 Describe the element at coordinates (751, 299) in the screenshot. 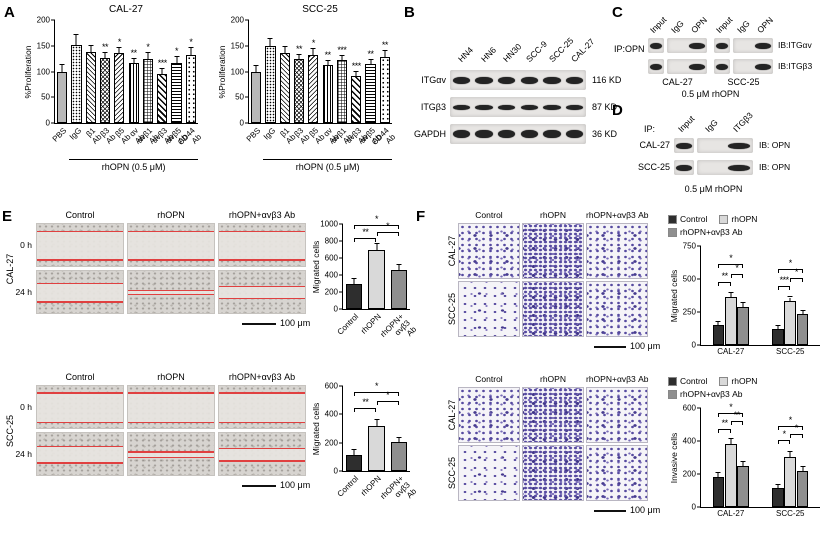

I see `plot-area: 0 250 500 750 CAL-27 SCC-25 ** * * *** * *` at that location.